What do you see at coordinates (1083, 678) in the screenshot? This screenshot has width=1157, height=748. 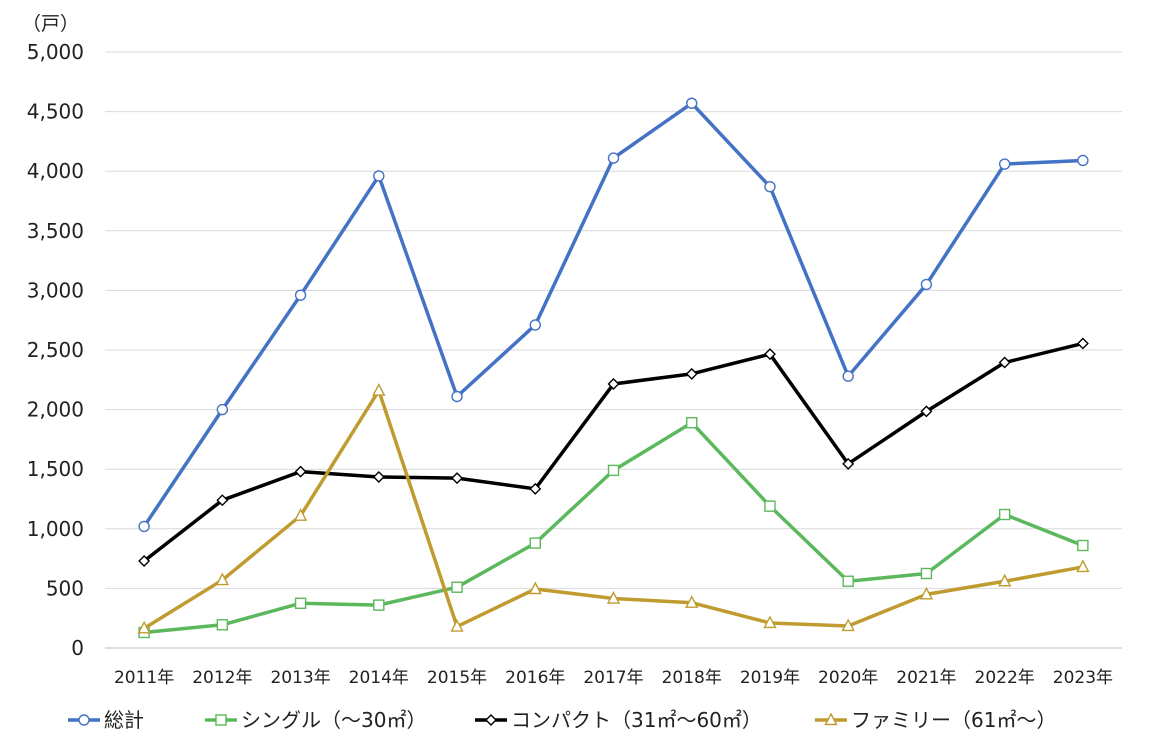 I see `x-tick-label: 2023年` at bounding box center [1083, 678].